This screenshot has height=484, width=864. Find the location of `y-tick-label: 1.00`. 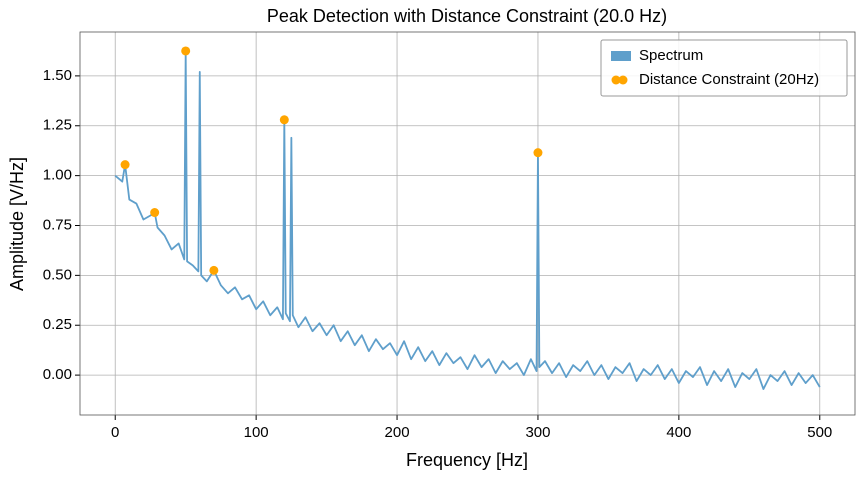

y-tick-label: 1.00 is located at coordinates (57, 175).